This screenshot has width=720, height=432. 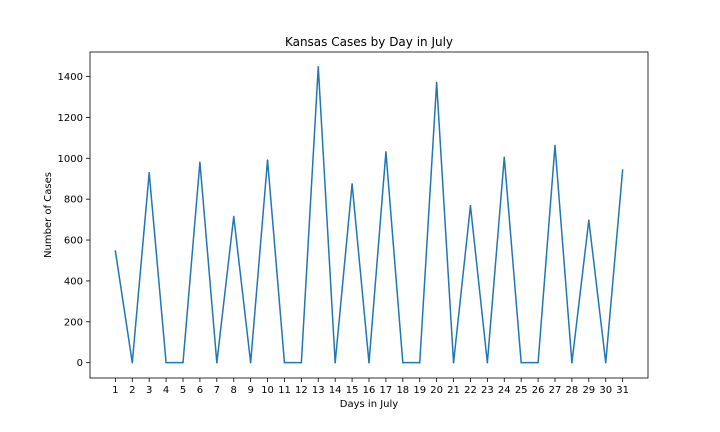 What do you see at coordinates (352, 390) in the screenshot?
I see `x-tick-label: 15` at bounding box center [352, 390].